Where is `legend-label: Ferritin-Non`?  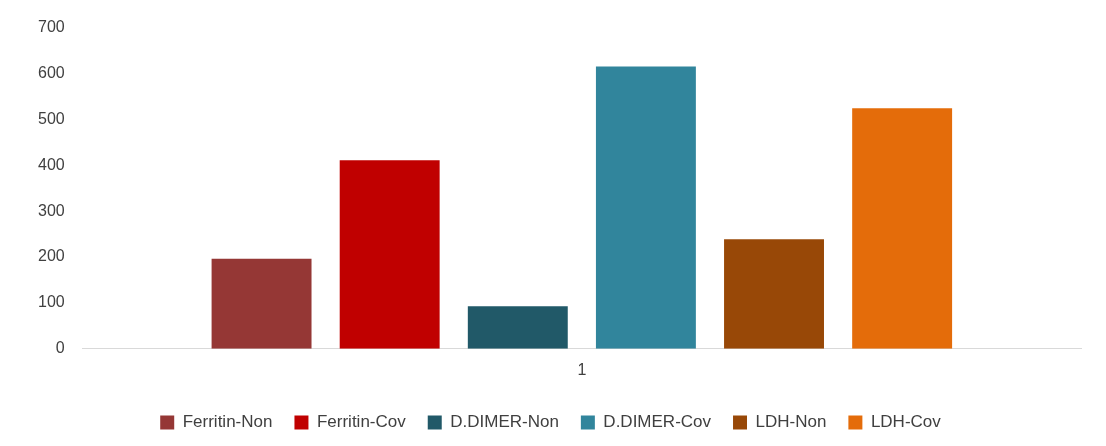 legend-label: Ferritin-Non is located at coordinates (227, 422).